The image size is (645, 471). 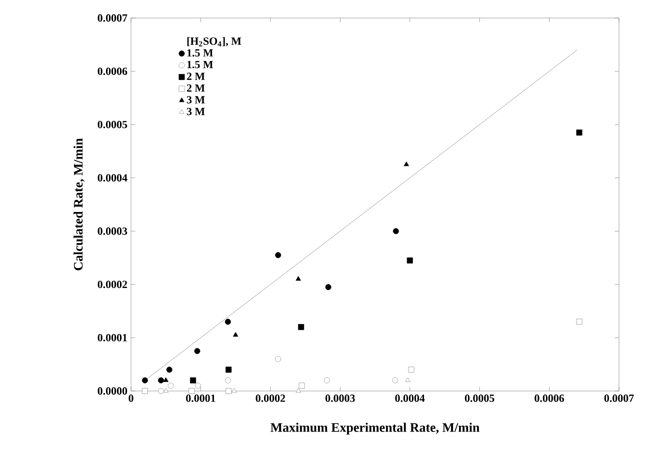 I want to click on x-tick-label: 0.0006, so click(x=549, y=398).